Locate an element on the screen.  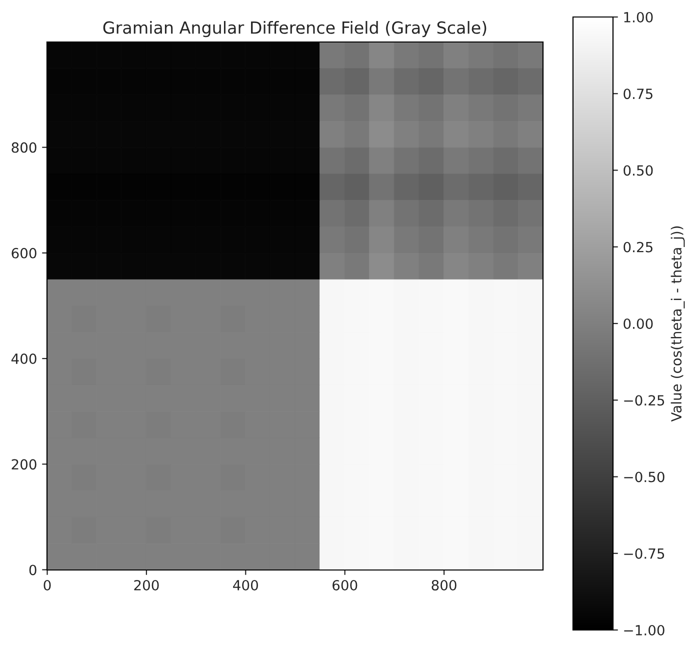
y-tick-label: 600 is located at coordinates (24, 253).